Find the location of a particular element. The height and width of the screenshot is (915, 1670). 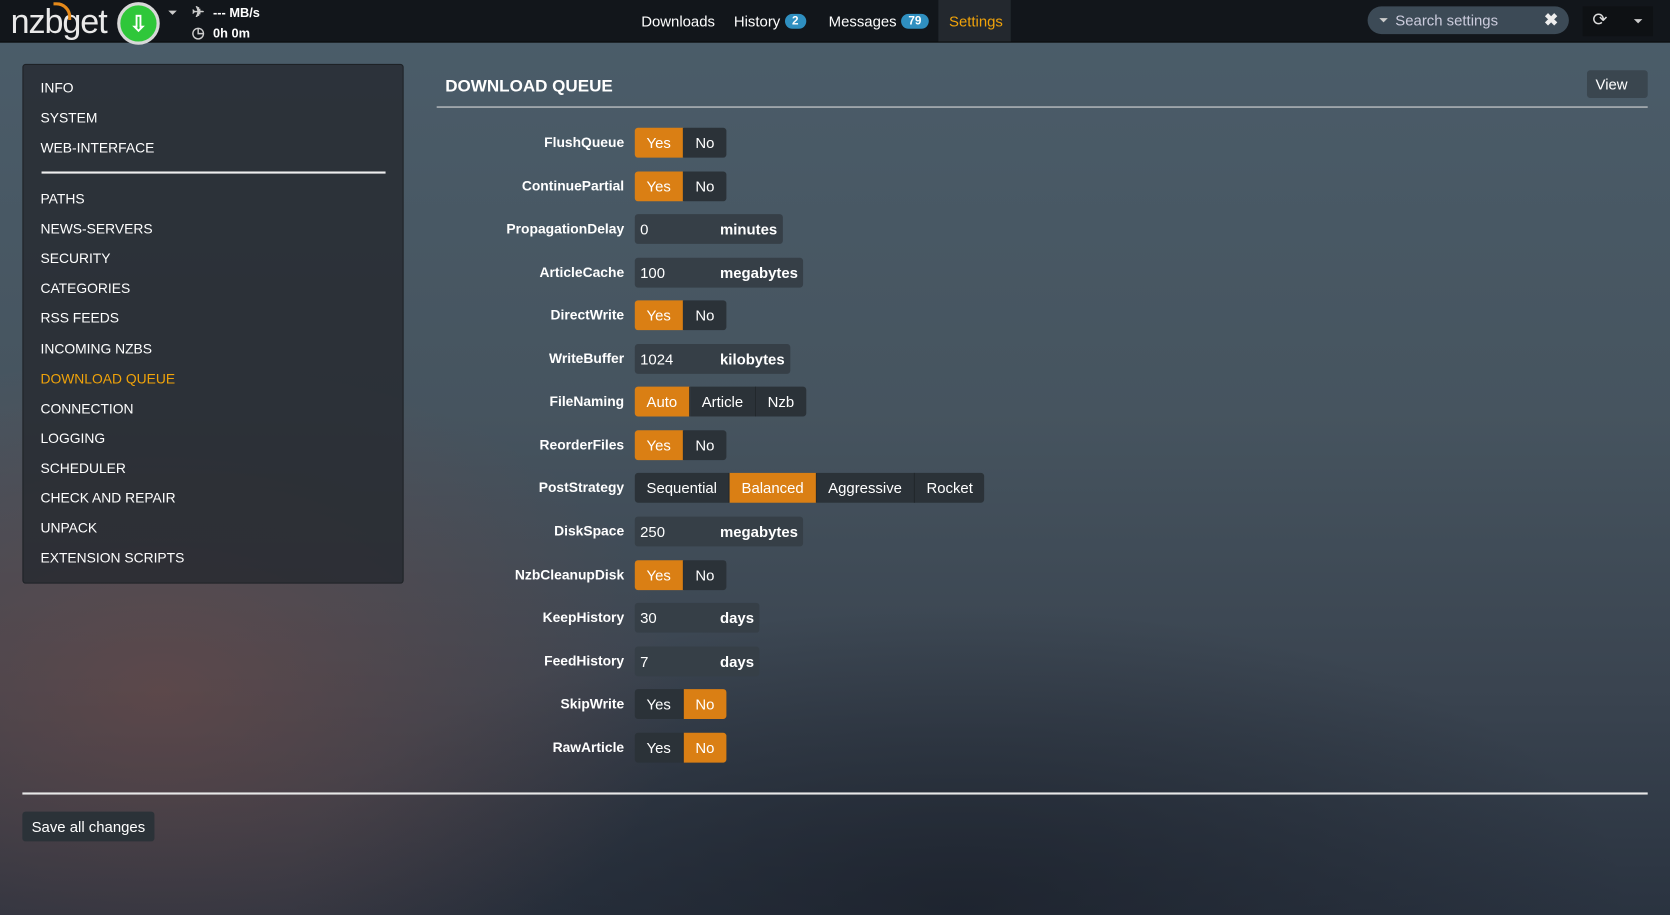

save-label: Save all changes is located at coordinates (88, 826).